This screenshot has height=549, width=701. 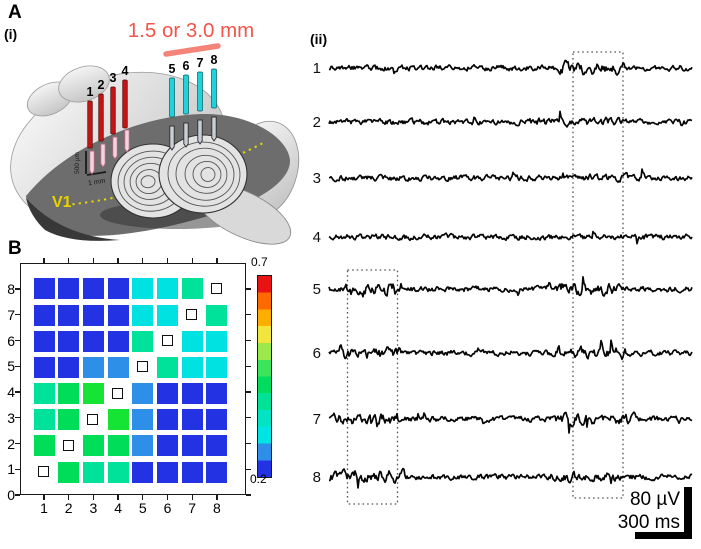 What do you see at coordinates (44, 315) in the screenshot?
I see `heatmap-cell-x1-y7` at bounding box center [44, 315].